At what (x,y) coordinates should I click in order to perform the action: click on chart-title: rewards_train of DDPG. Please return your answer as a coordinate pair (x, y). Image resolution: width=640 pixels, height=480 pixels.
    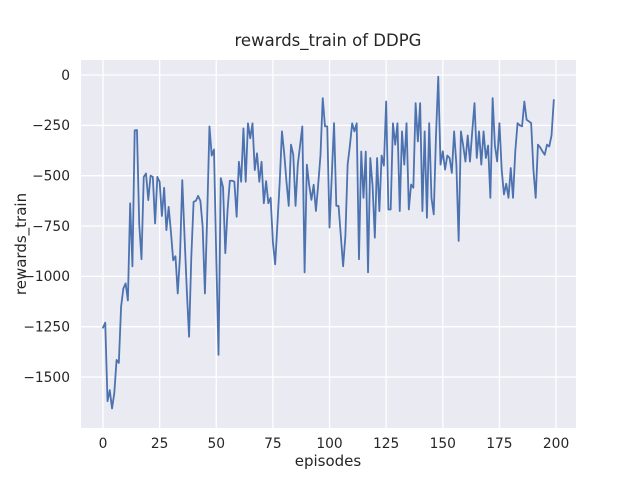
    Looking at the image, I should click on (328, 41).